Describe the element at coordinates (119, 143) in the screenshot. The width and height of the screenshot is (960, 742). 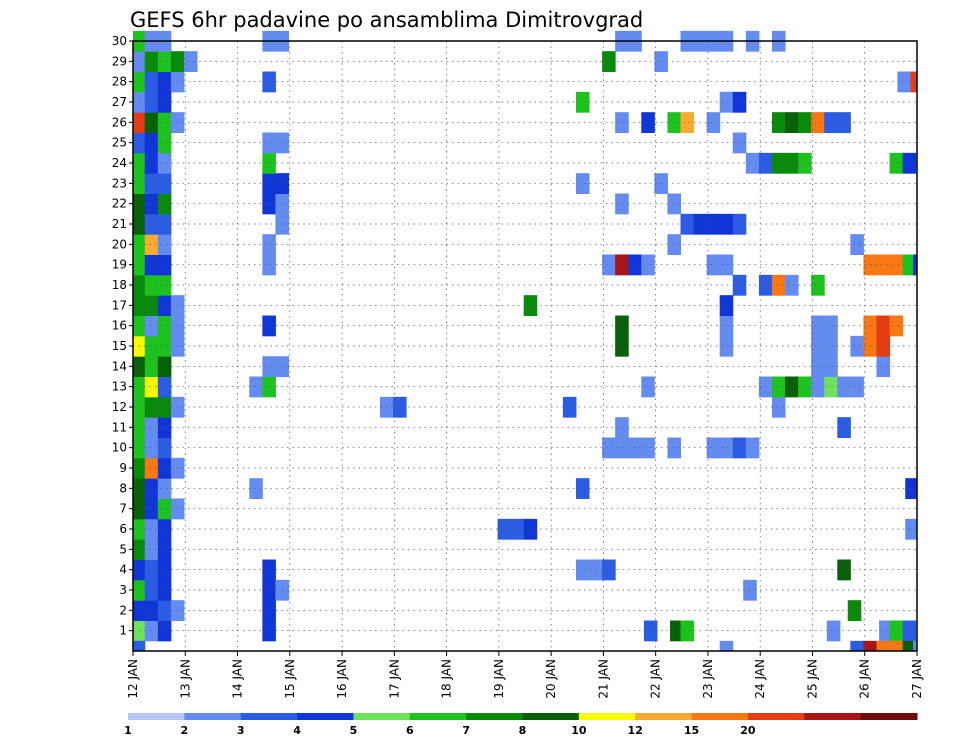
I see `y-tick-label: 25` at that location.